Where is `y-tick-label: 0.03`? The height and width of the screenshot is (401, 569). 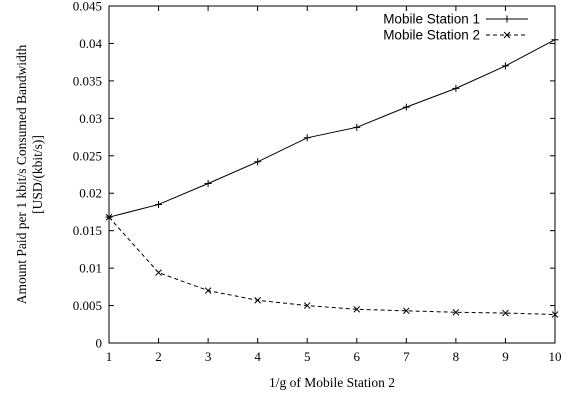
y-tick-label: 0.03 is located at coordinates (90, 118).